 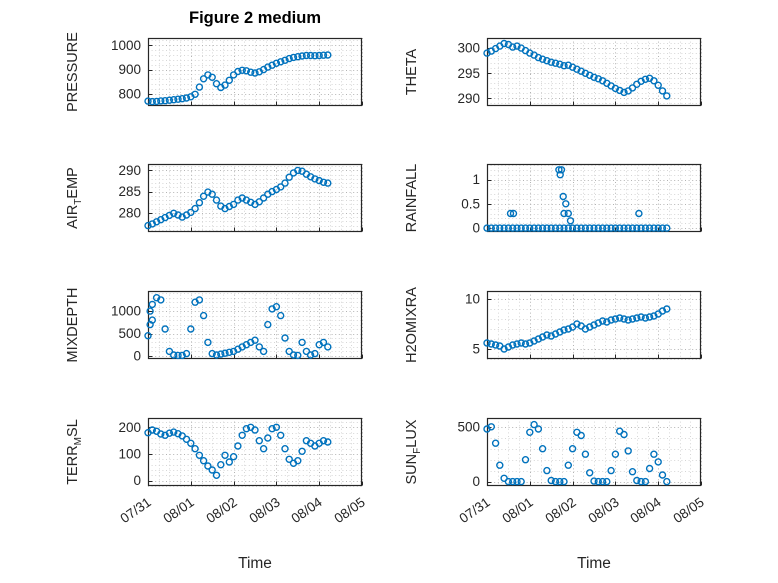 What do you see at coordinates (178, 510) in the screenshot?
I see `x-tick-labels-left: 08/01` at bounding box center [178, 510].